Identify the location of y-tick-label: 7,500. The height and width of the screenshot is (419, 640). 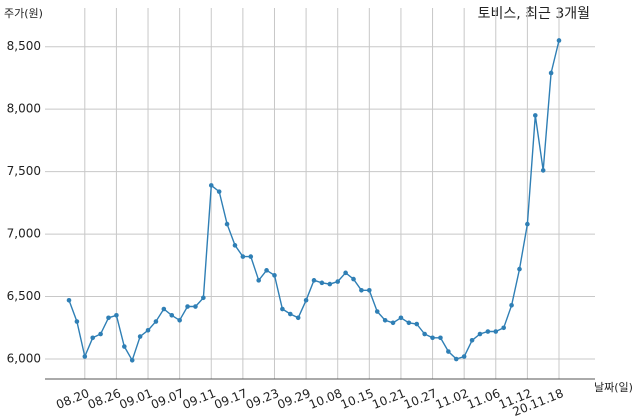
(24, 171).